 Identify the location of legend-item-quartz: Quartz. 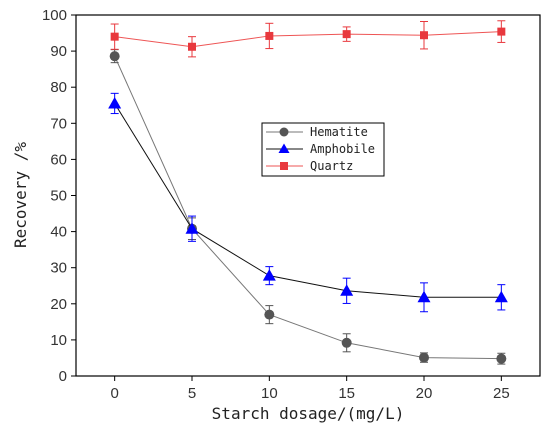
(309, 166).